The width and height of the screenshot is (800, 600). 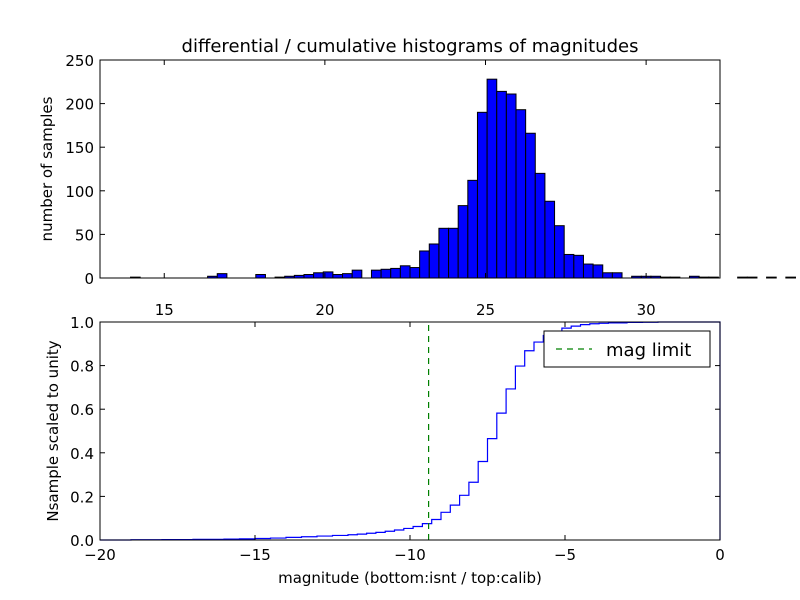 What do you see at coordinates (89, 279) in the screenshot?
I see `top-ytick-label: 0` at bounding box center [89, 279].